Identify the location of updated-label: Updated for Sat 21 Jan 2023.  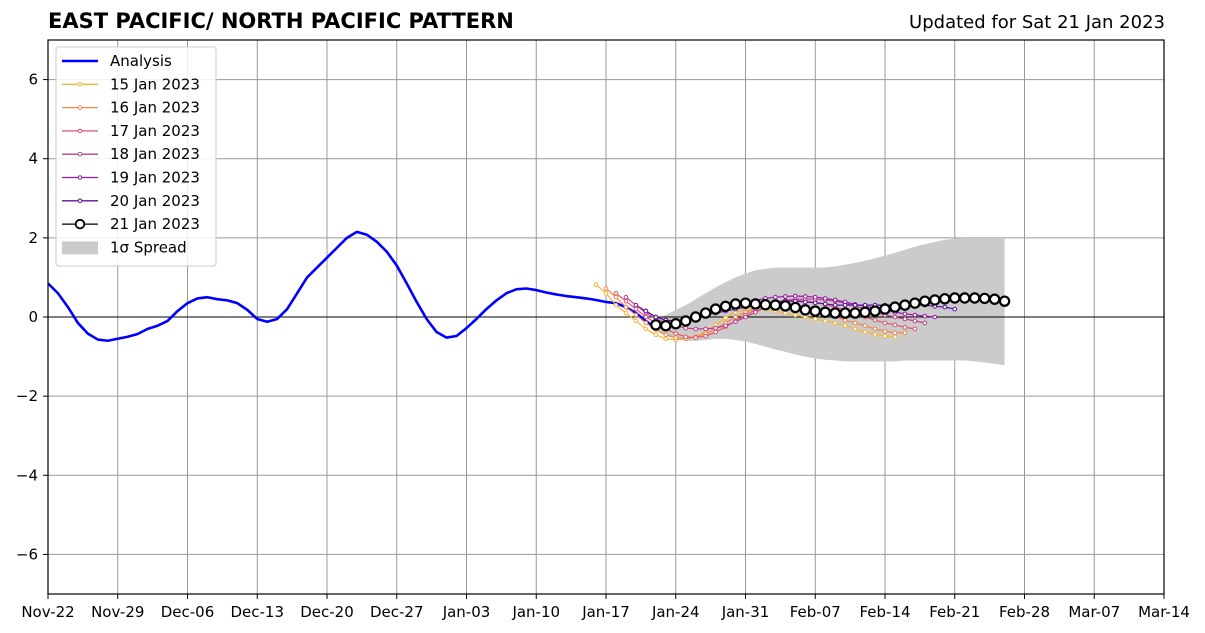
(1037, 22).